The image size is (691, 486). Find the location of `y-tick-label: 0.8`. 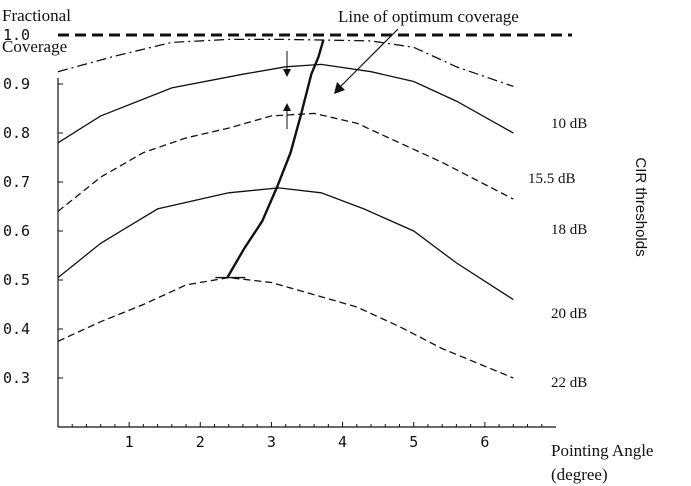

y-tick-label: 0.8 is located at coordinates (16, 133).